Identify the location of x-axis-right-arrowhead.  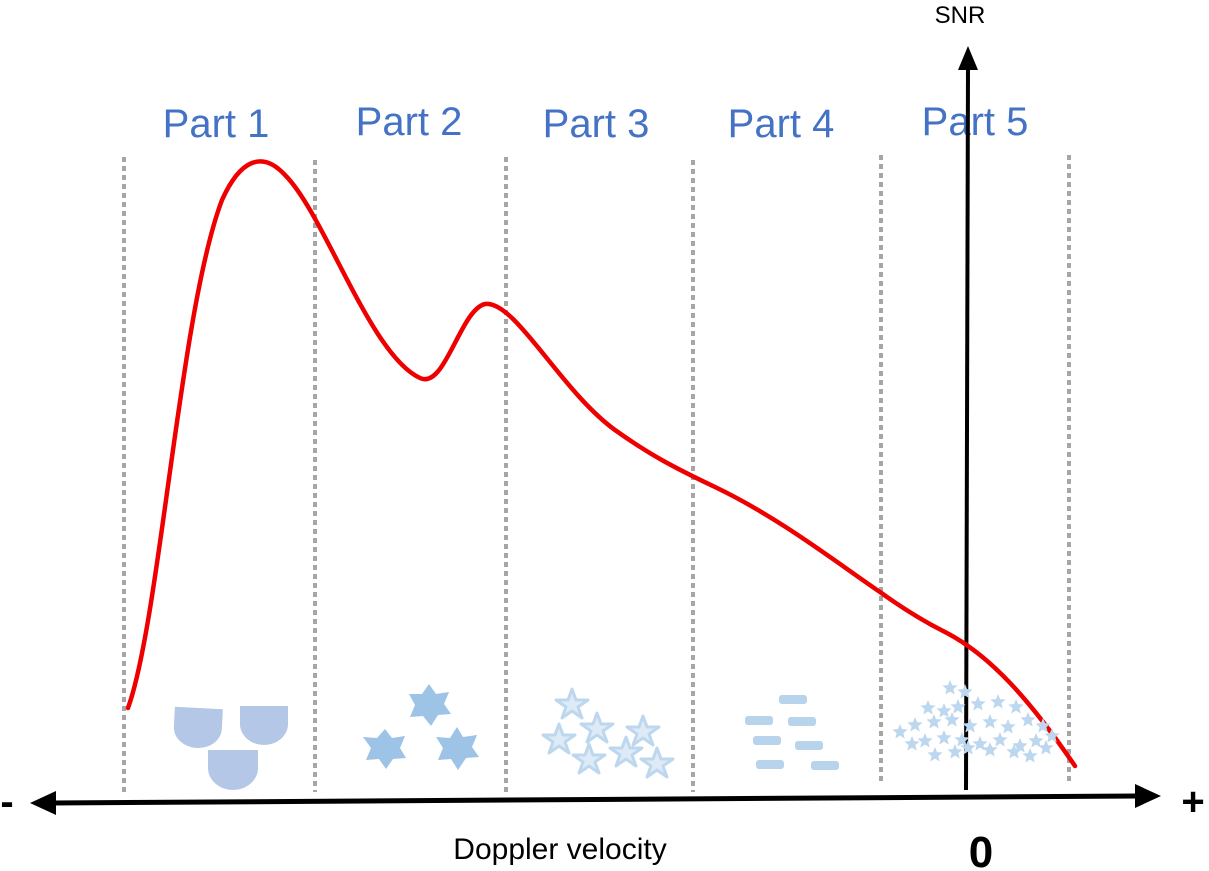
(1148, 796).